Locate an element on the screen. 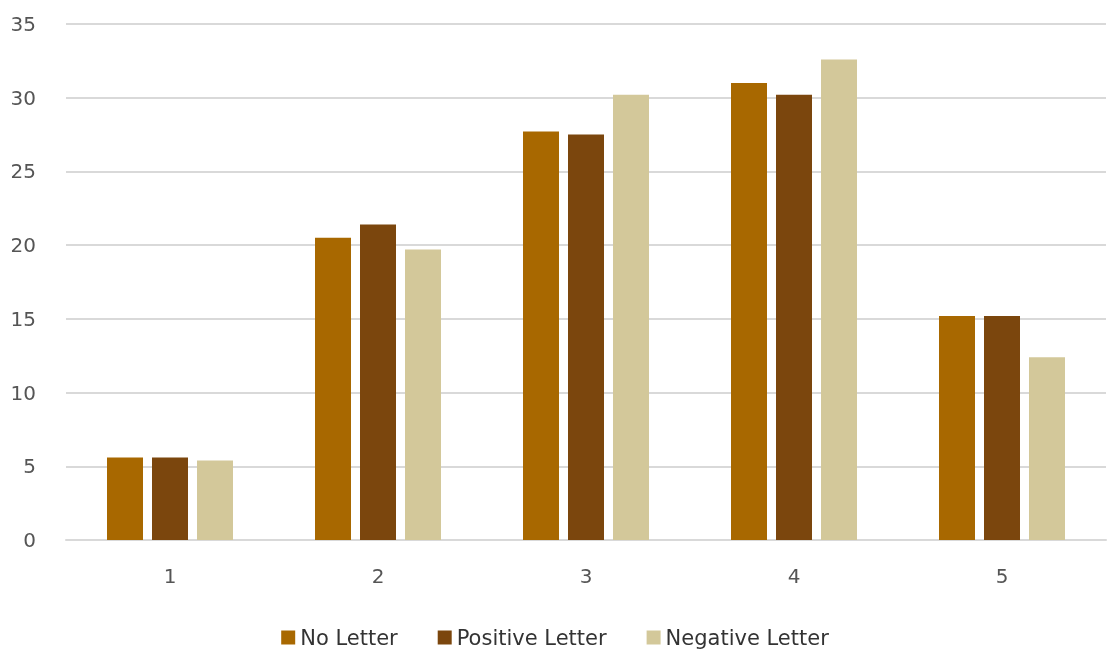 The height and width of the screenshot is (653, 1110). legend-label: Positive Letter is located at coordinates (531, 637).